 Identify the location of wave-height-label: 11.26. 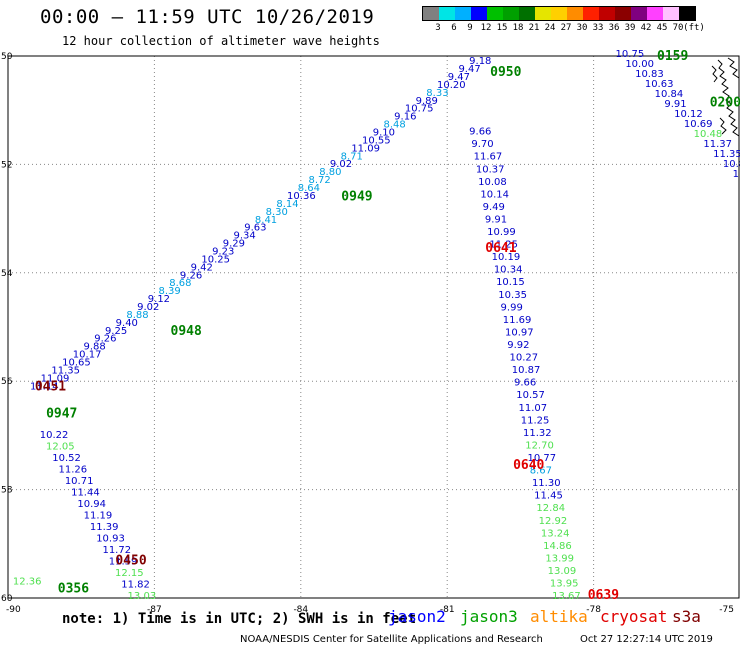
(73, 470).